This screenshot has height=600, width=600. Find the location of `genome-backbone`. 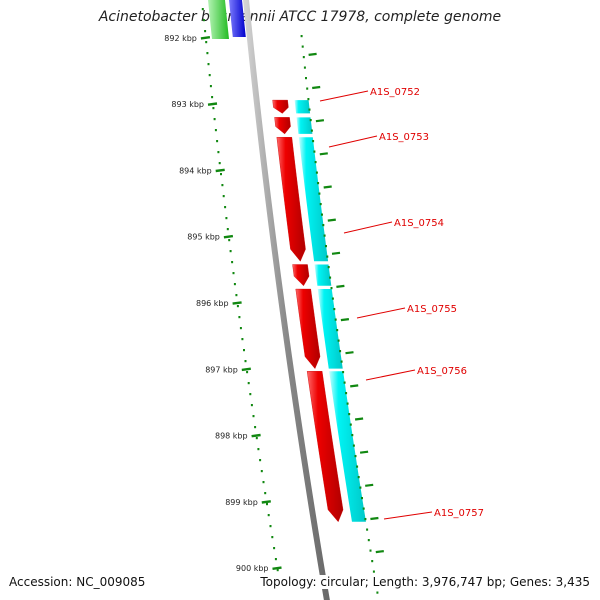

genome-backbone is located at coordinates (286, 300).